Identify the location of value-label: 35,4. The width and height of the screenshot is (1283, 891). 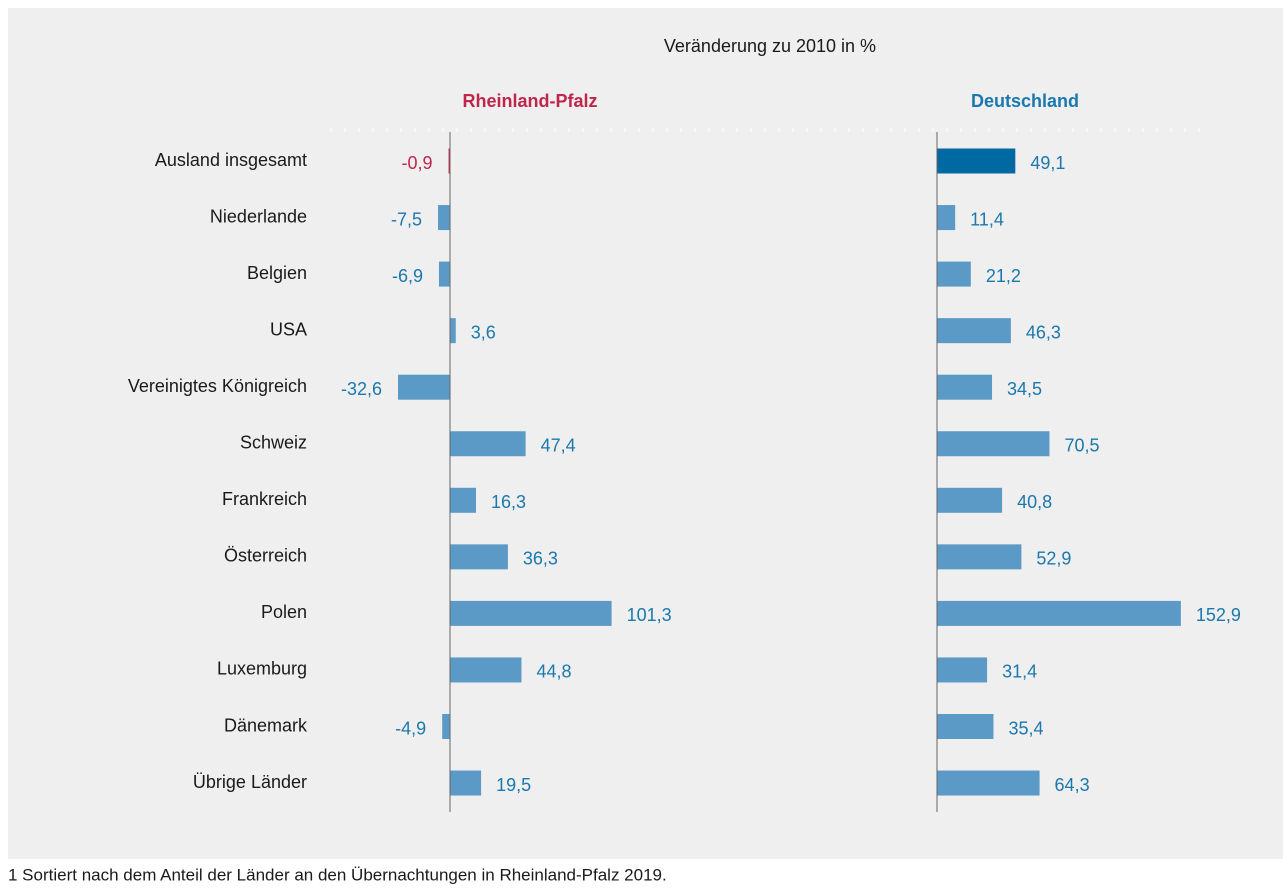
(1025, 728).